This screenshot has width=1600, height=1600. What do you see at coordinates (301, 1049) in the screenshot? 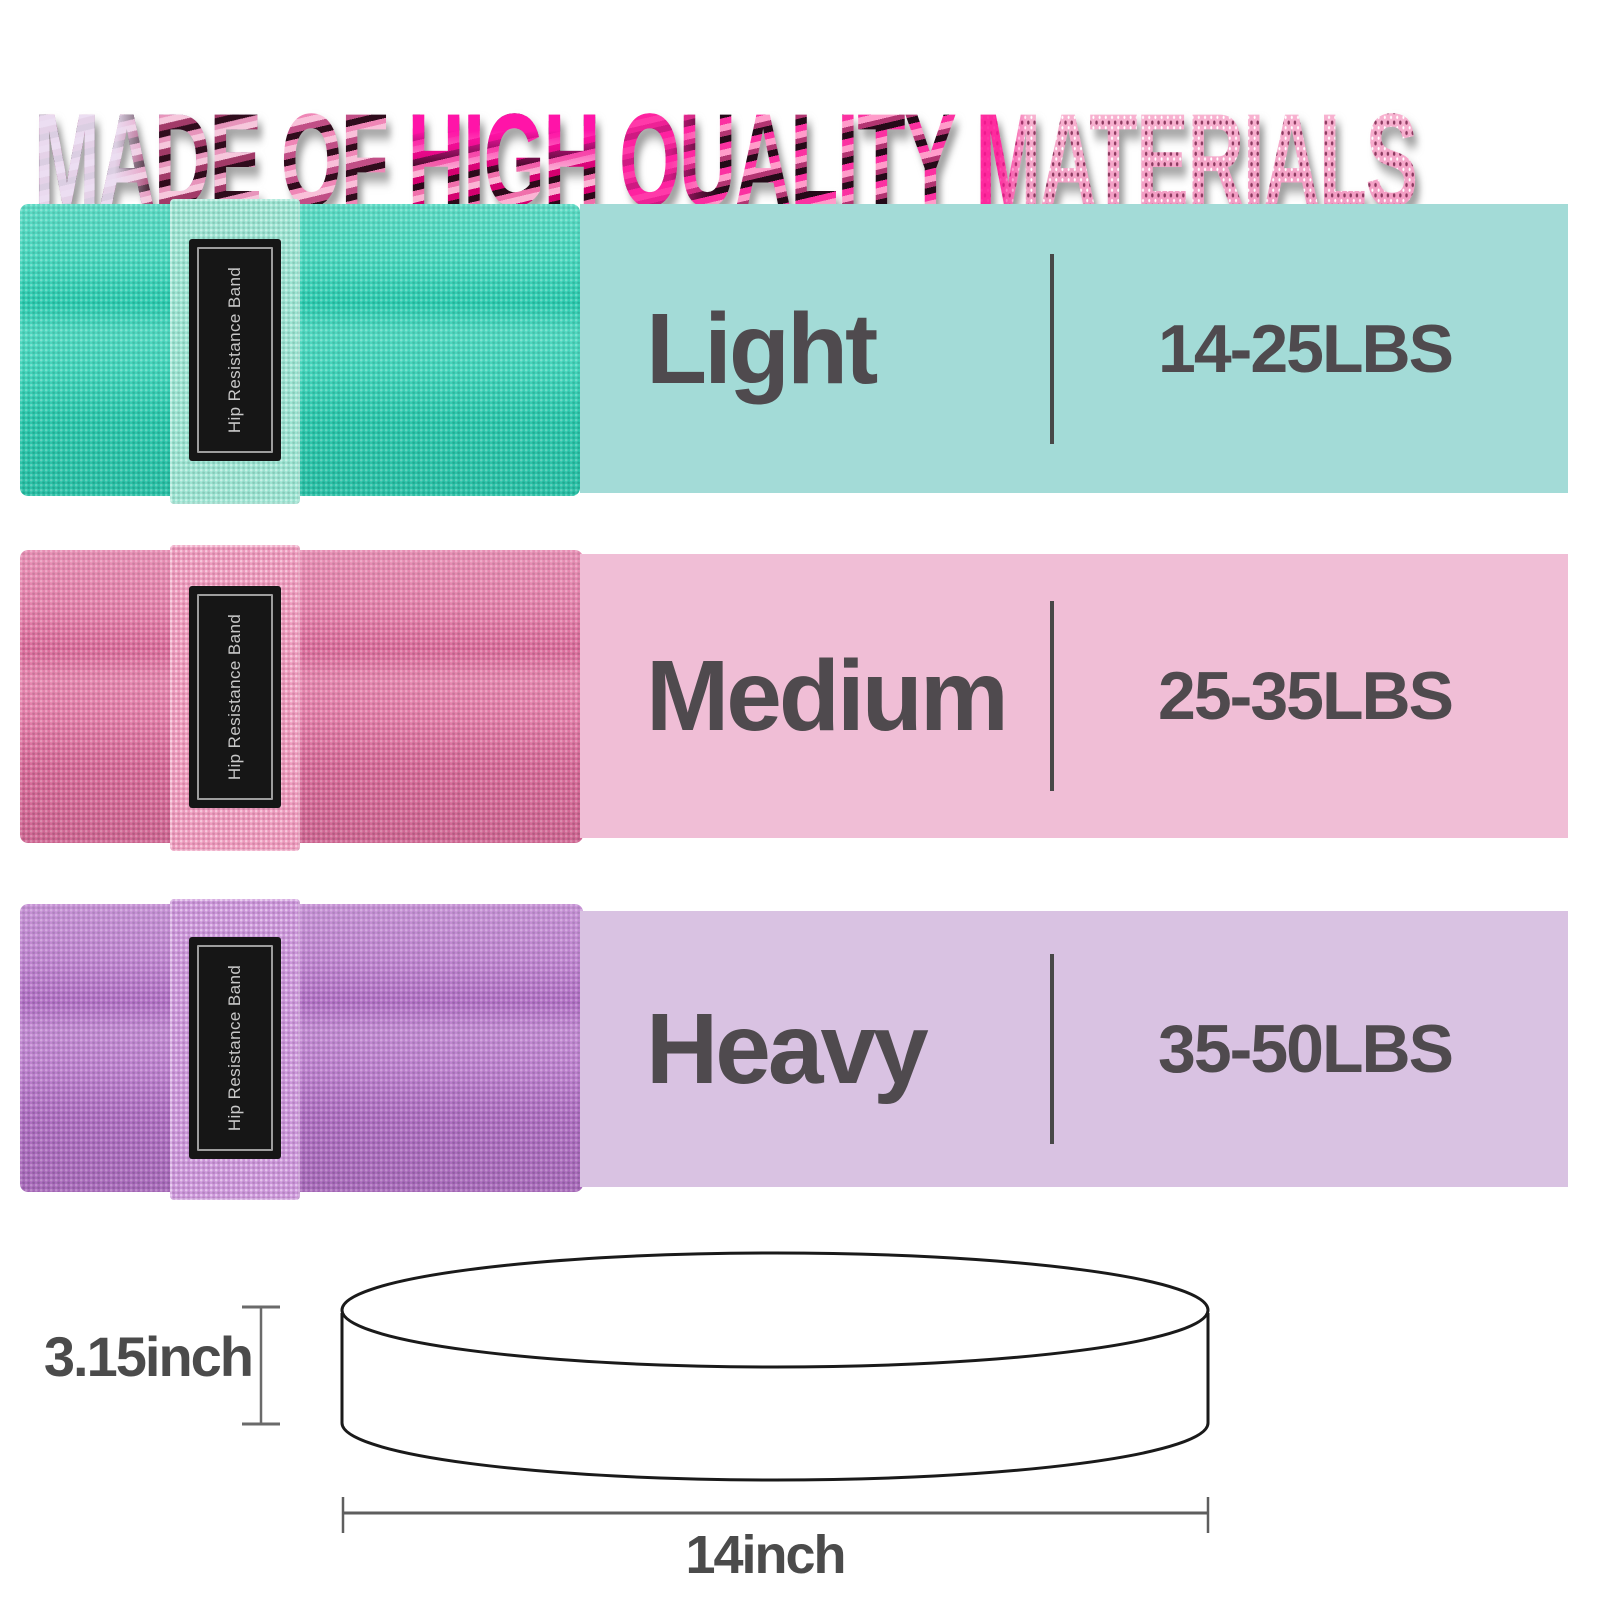
I see `band-photo-heavy: Hip Resistance Band` at bounding box center [301, 1049].